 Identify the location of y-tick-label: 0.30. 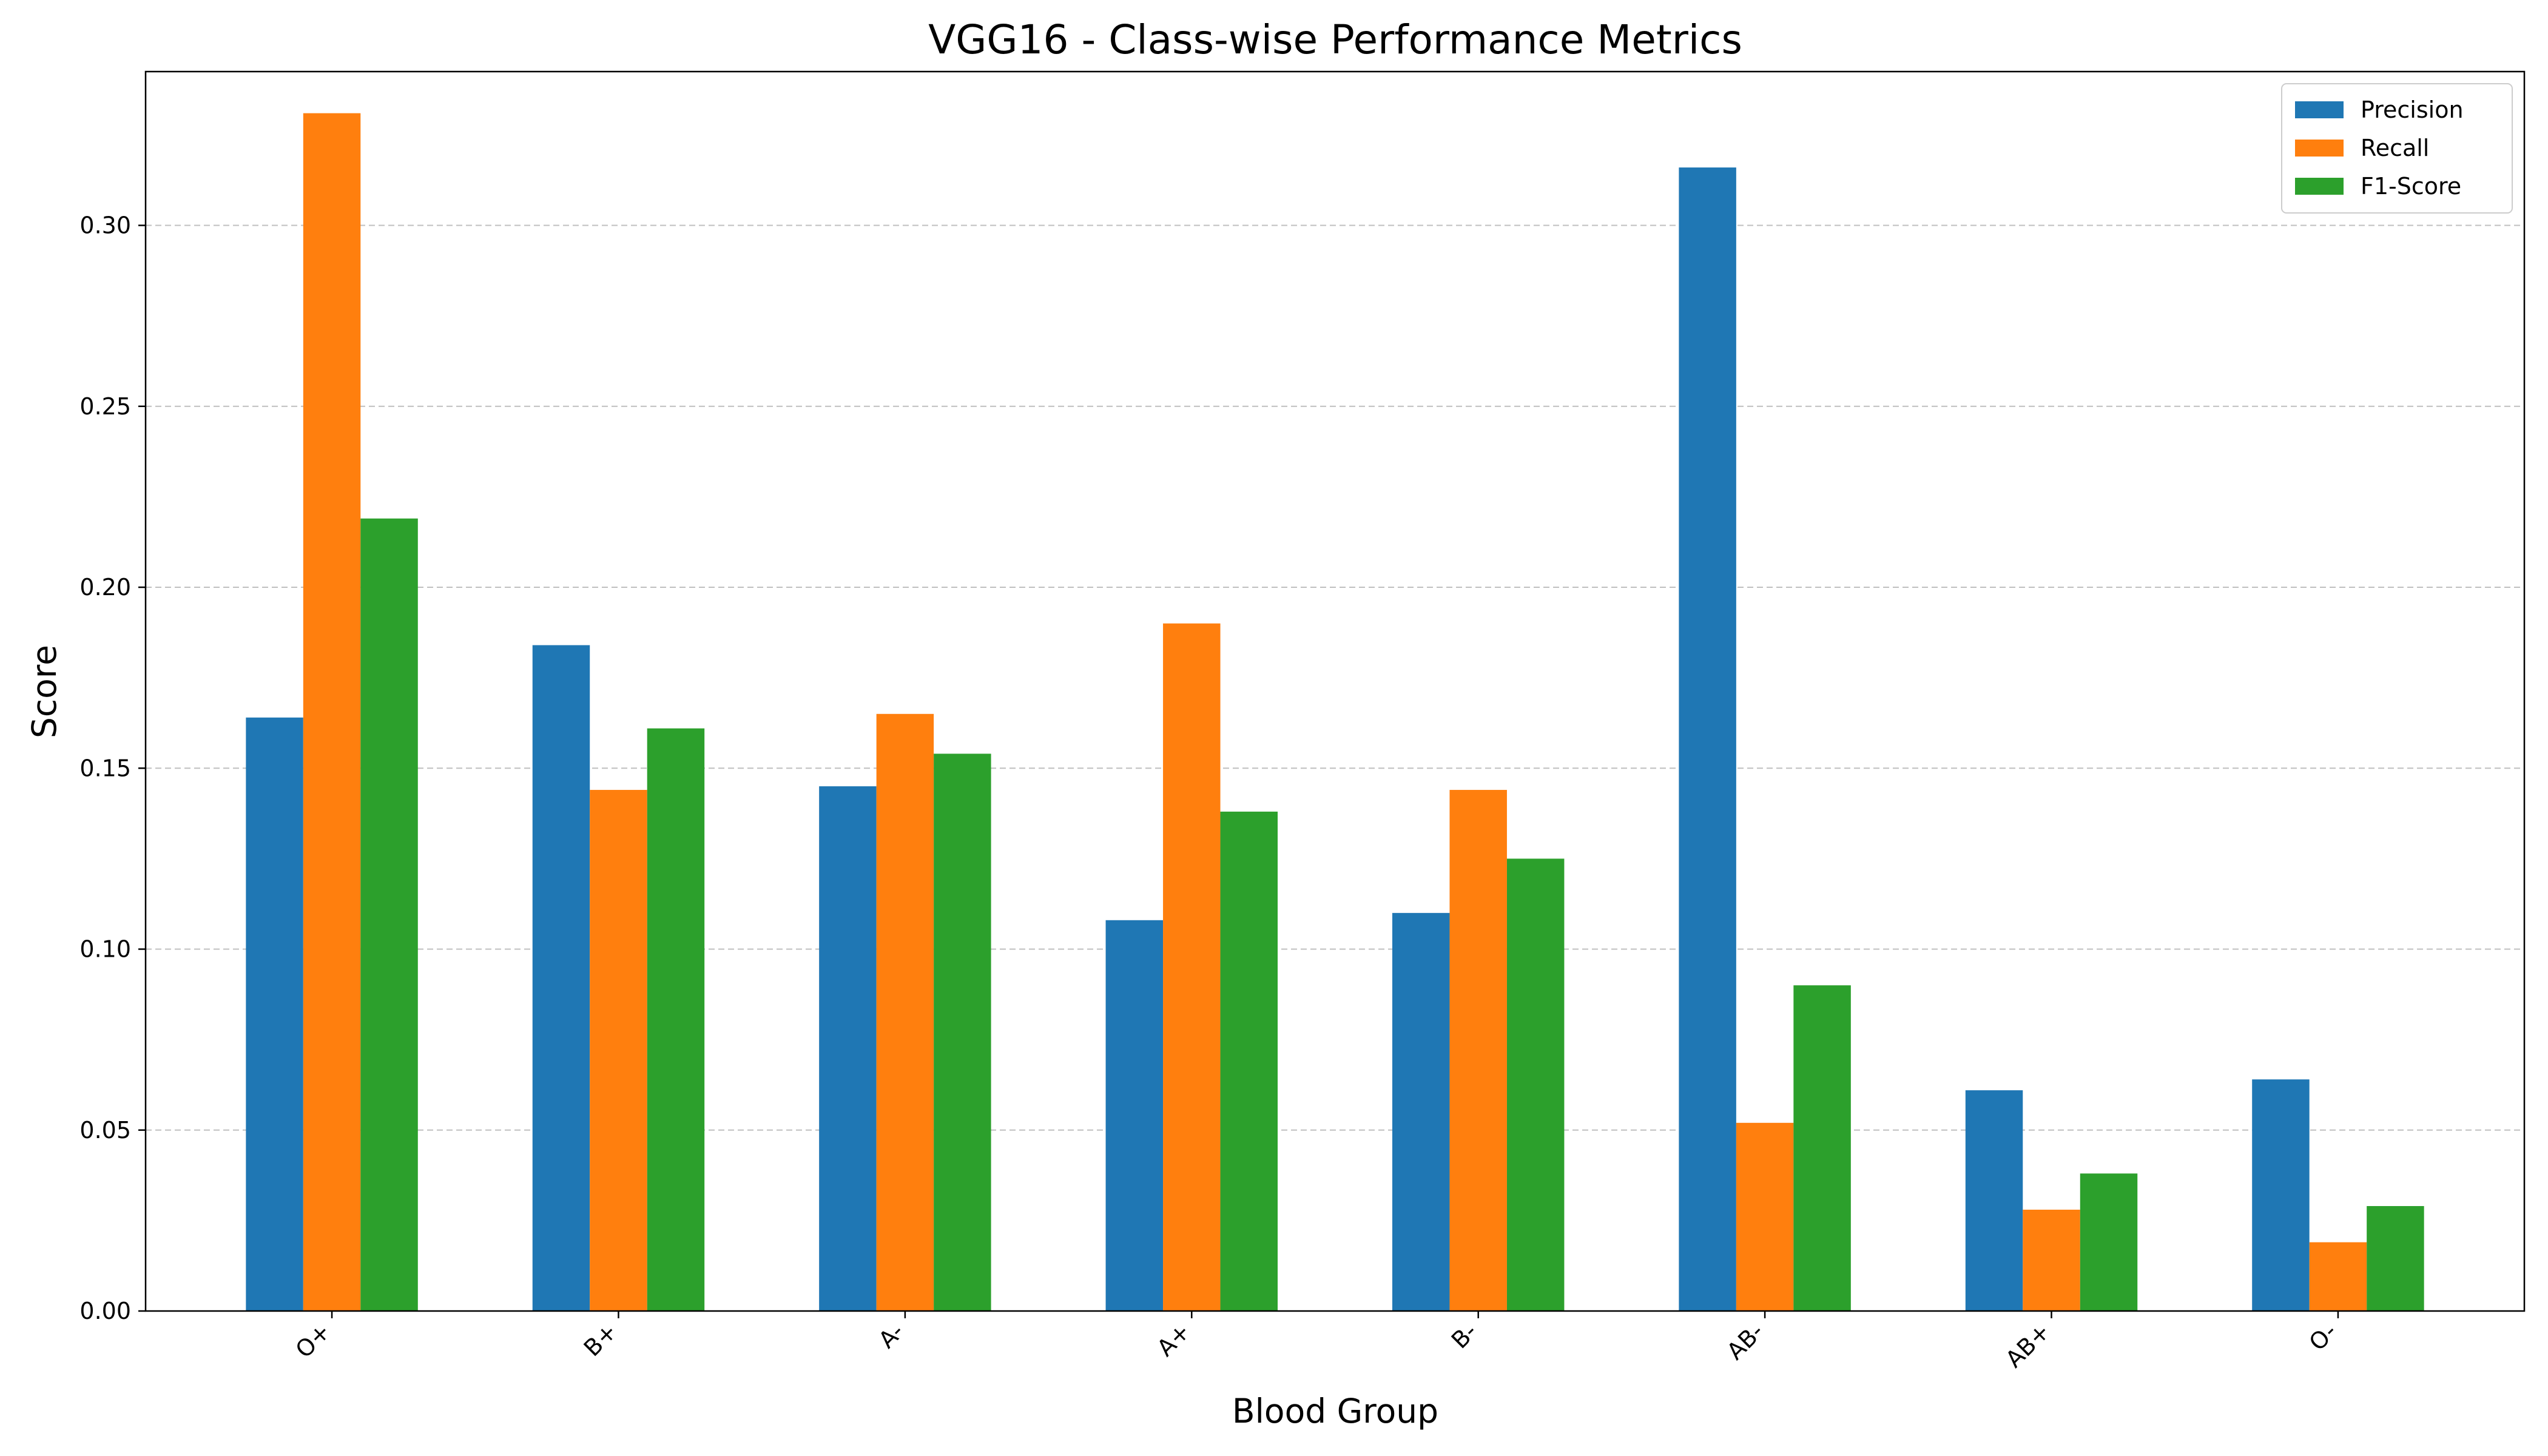
(105, 225).